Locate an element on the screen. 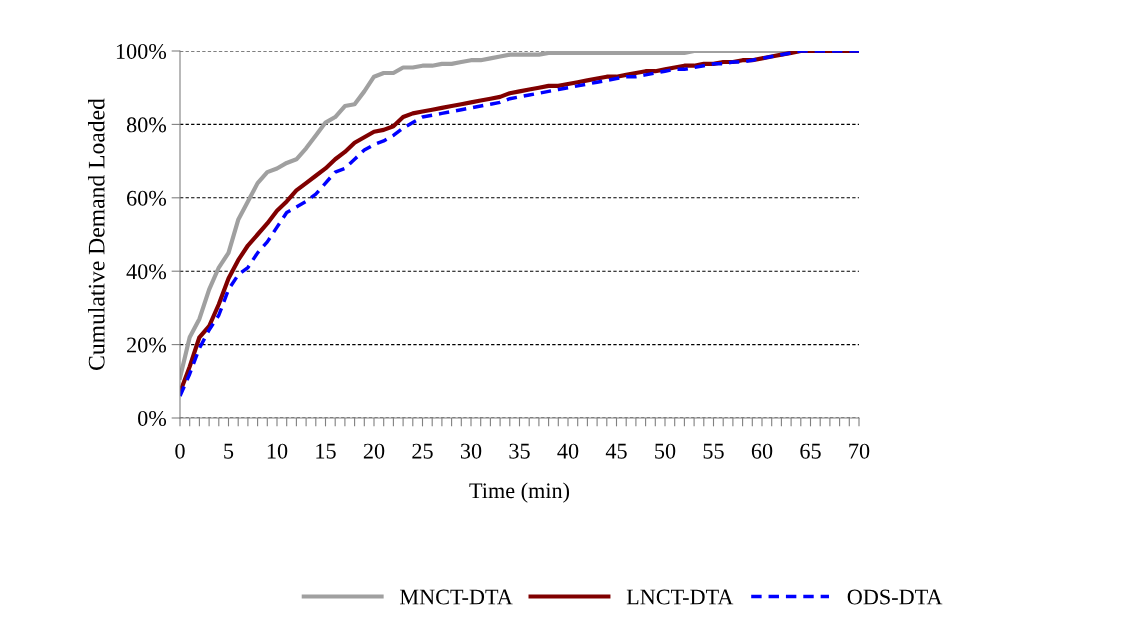 Image resolution: width=1133 pixels, height=629 pixels. y-tick-label: 60% is located at coordinates (147, 198).